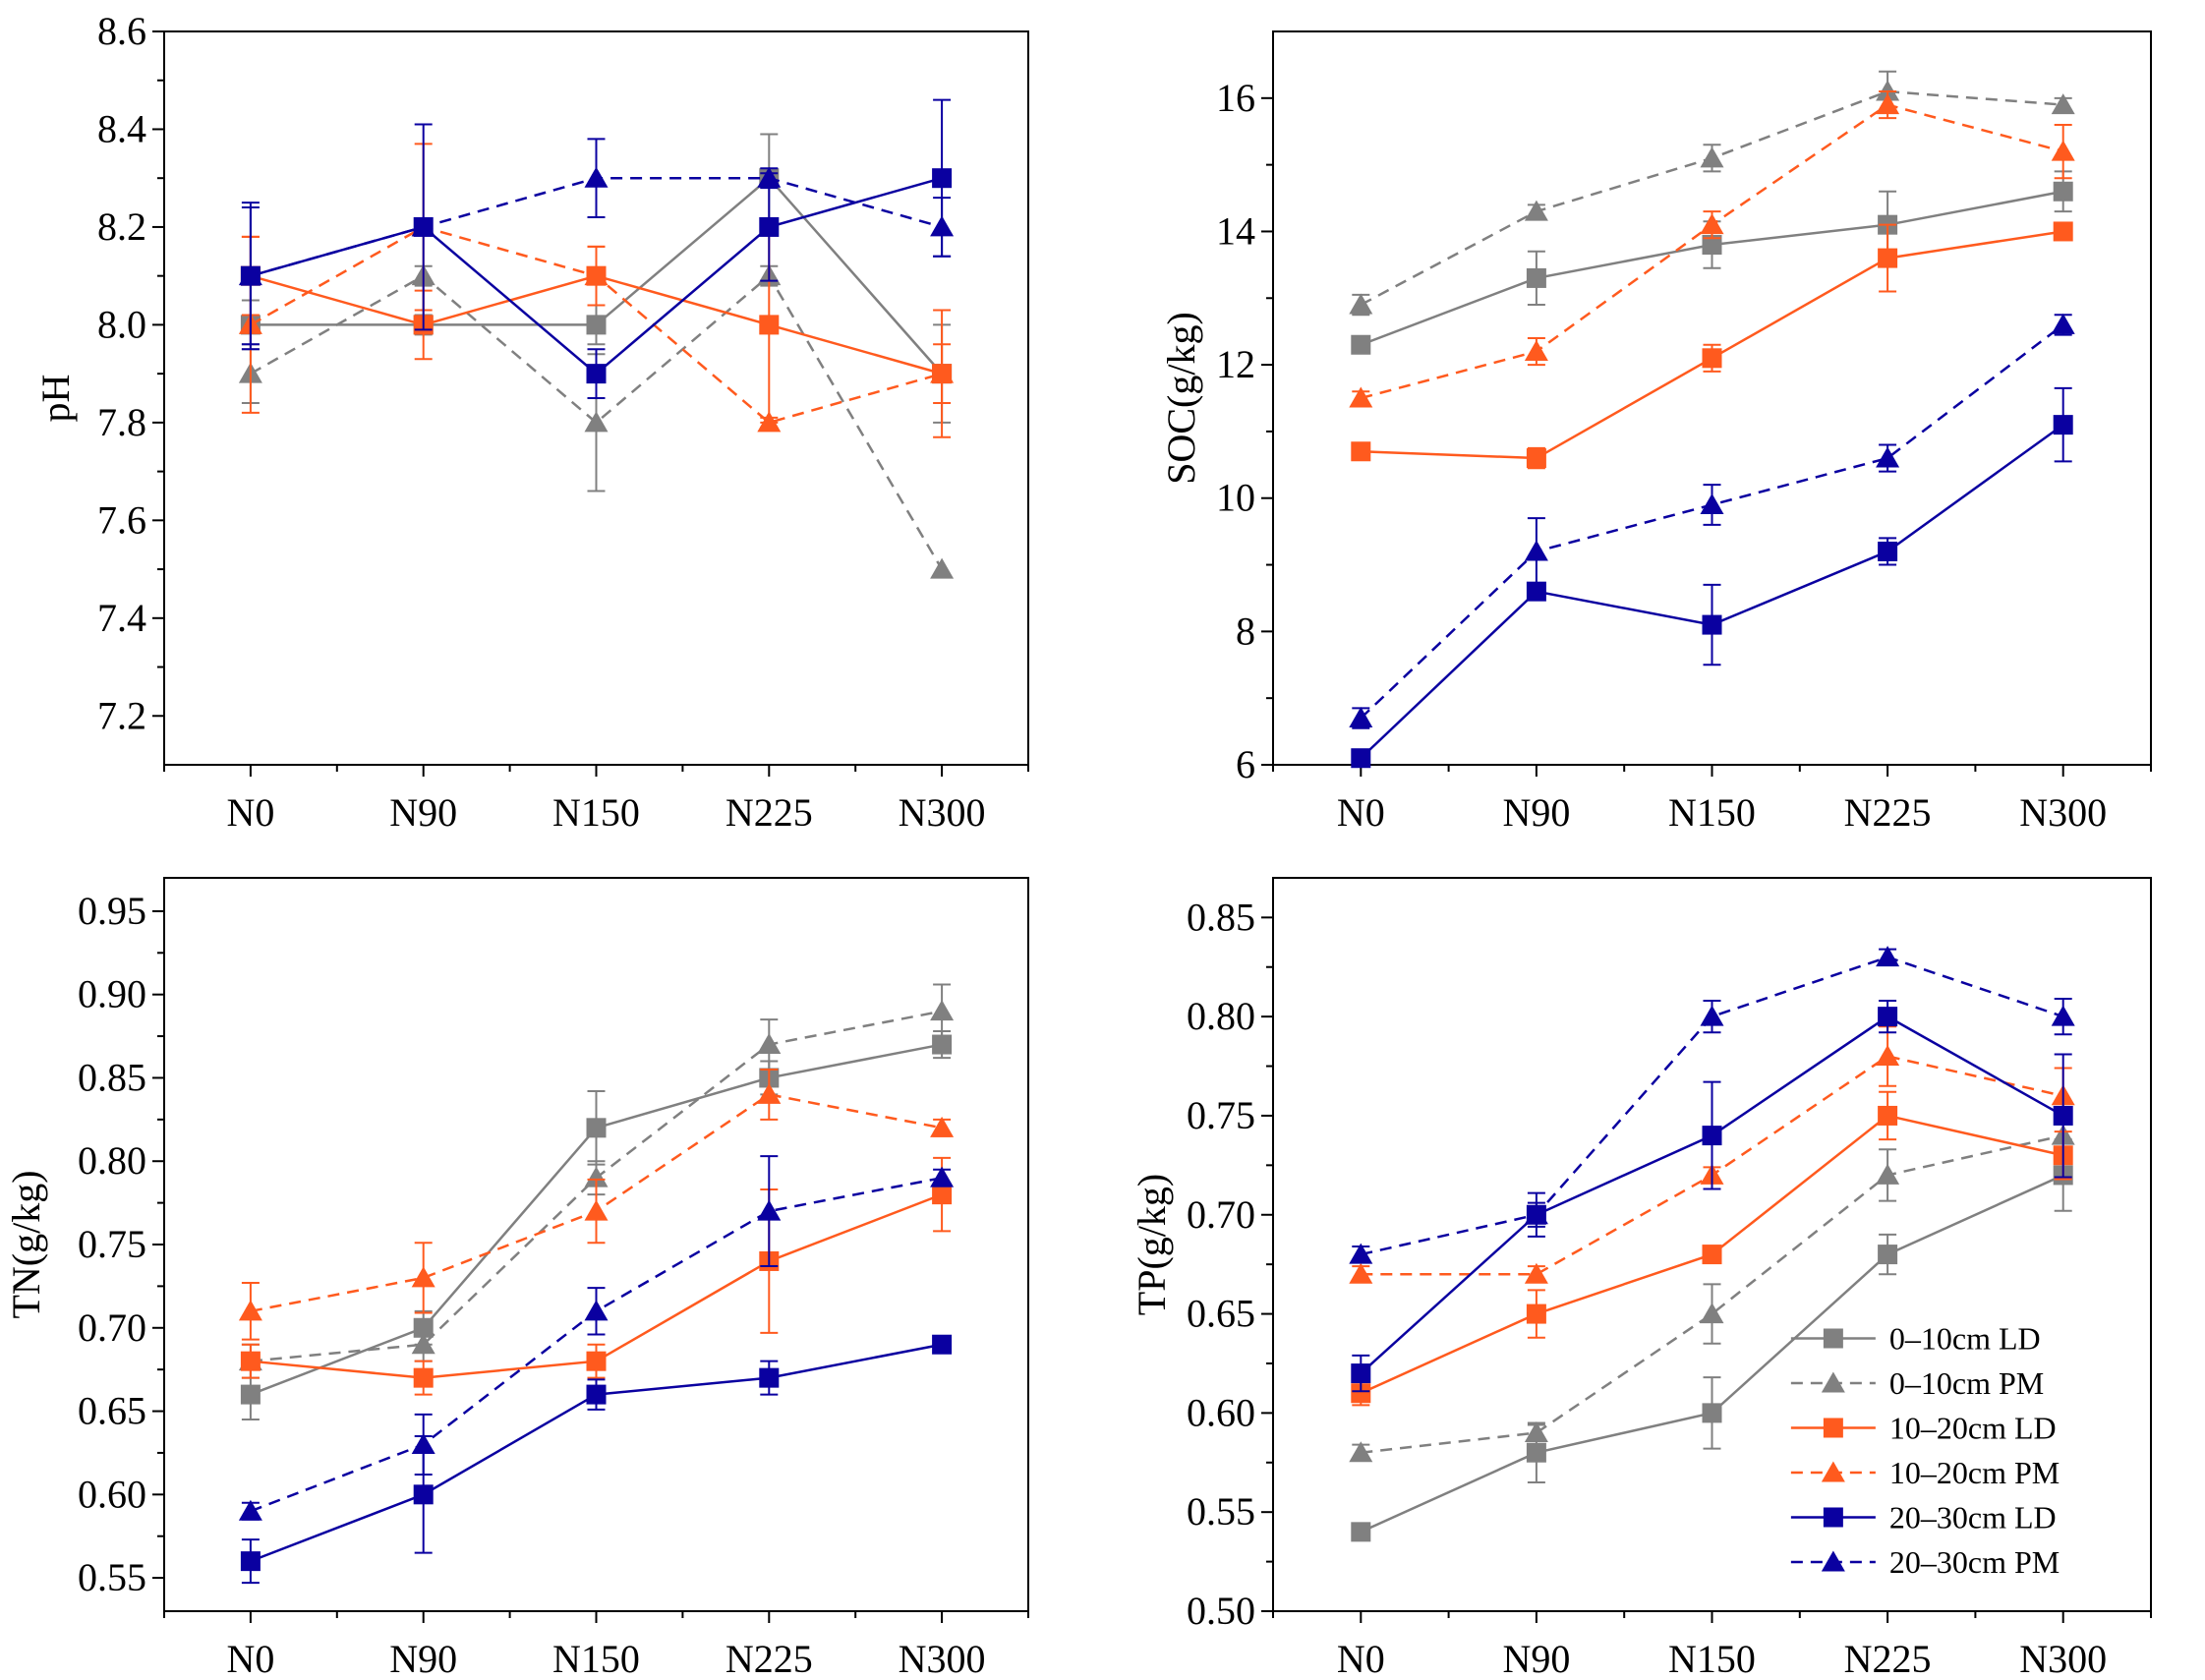  I want to click on legend-label: 10–20cm LD, so click(1973, 1427).